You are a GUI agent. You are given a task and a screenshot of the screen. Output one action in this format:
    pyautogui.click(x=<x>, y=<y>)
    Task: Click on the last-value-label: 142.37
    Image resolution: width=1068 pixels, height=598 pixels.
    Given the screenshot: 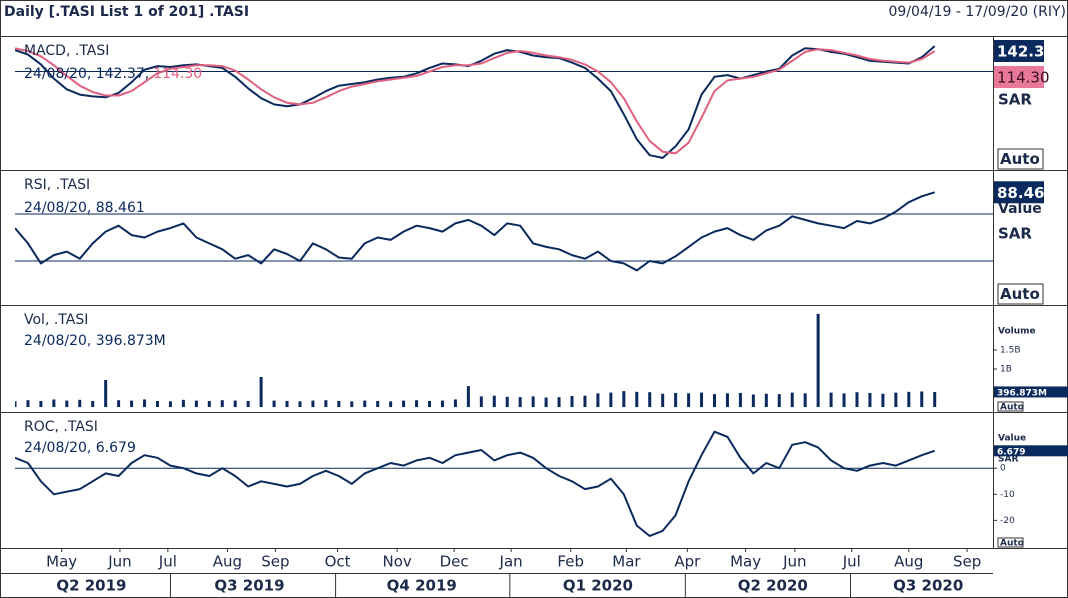 What is the action you would take?
    pyautogui.click(x=1026, y=52)
    